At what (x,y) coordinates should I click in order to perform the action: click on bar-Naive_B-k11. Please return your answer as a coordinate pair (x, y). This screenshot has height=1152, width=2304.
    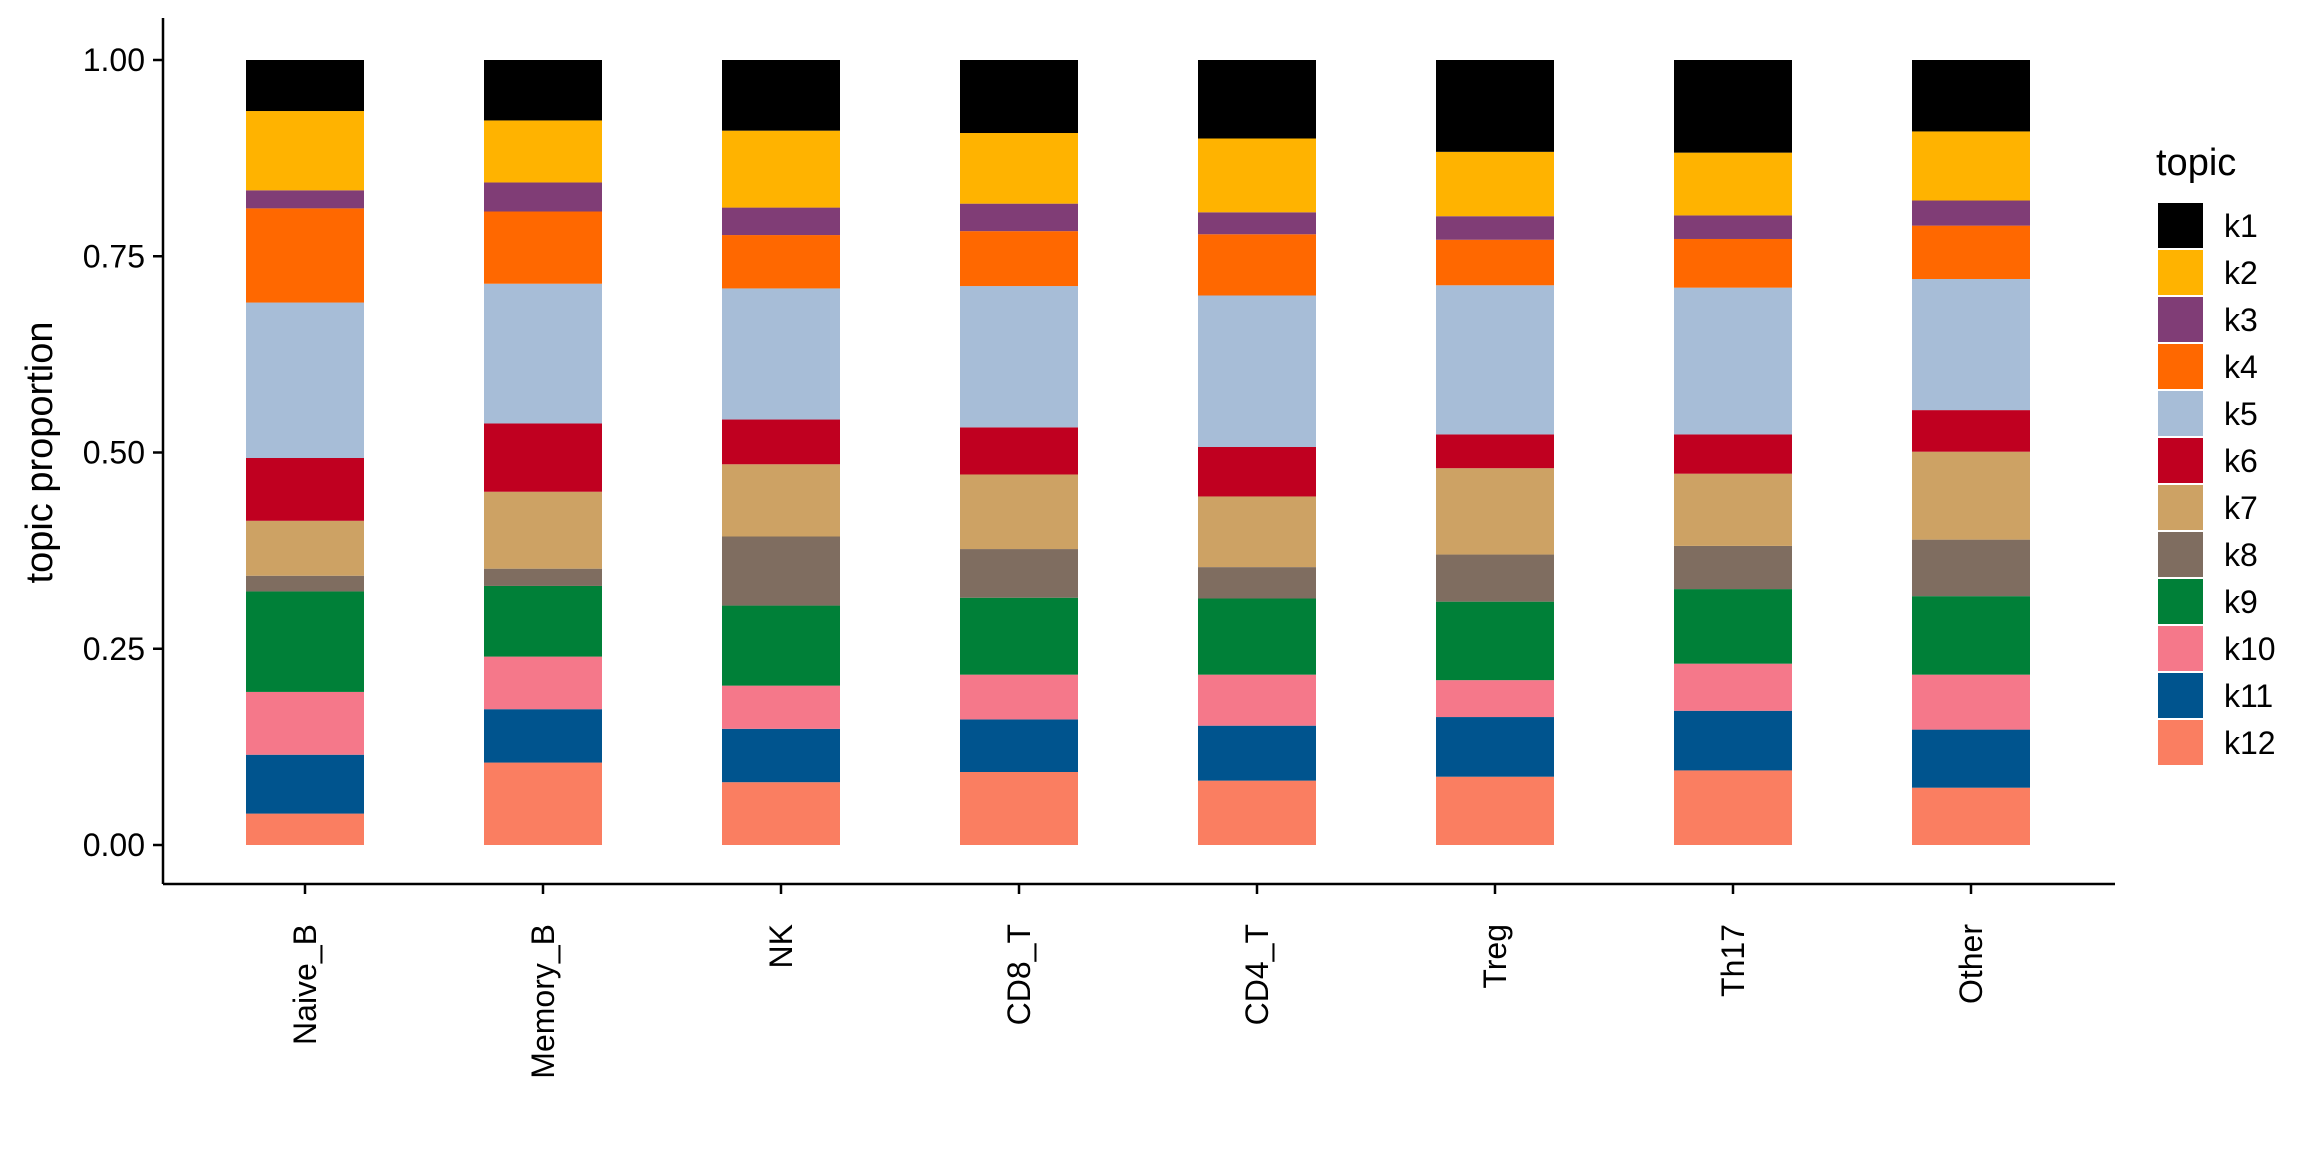
    Looking at the image, I should click on (305, 784).